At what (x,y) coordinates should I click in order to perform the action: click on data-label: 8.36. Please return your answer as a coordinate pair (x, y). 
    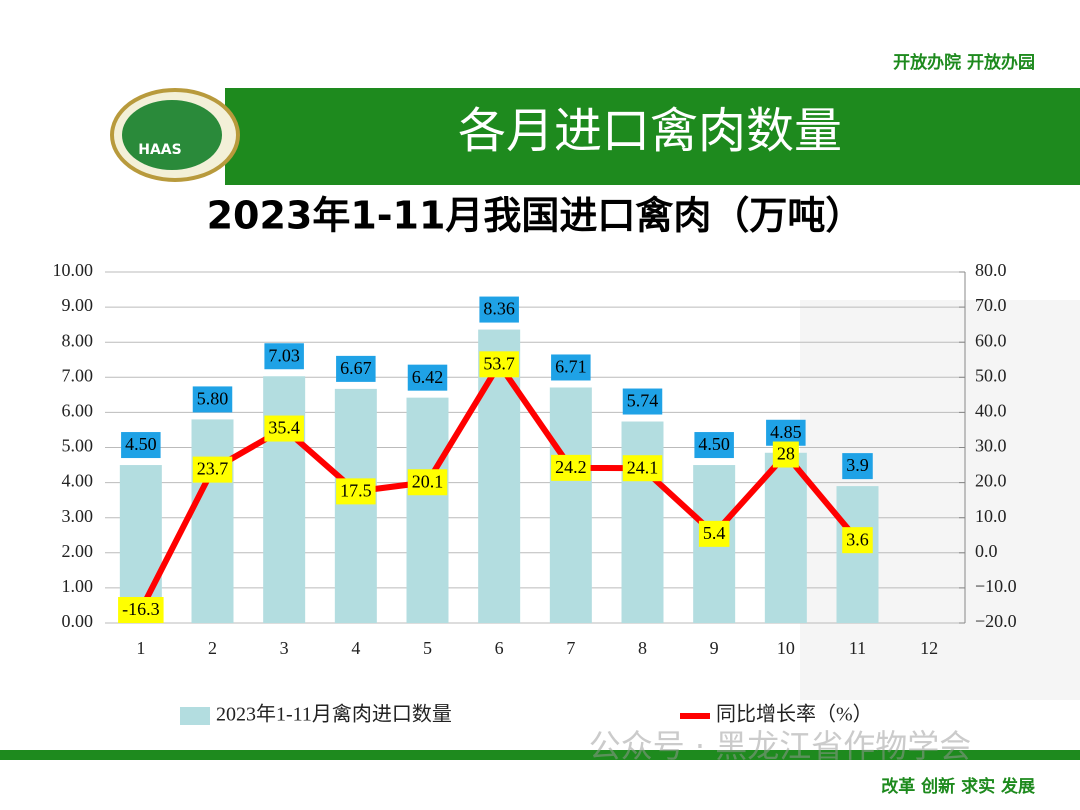
    Looking at the image, I should click on (499, 309).